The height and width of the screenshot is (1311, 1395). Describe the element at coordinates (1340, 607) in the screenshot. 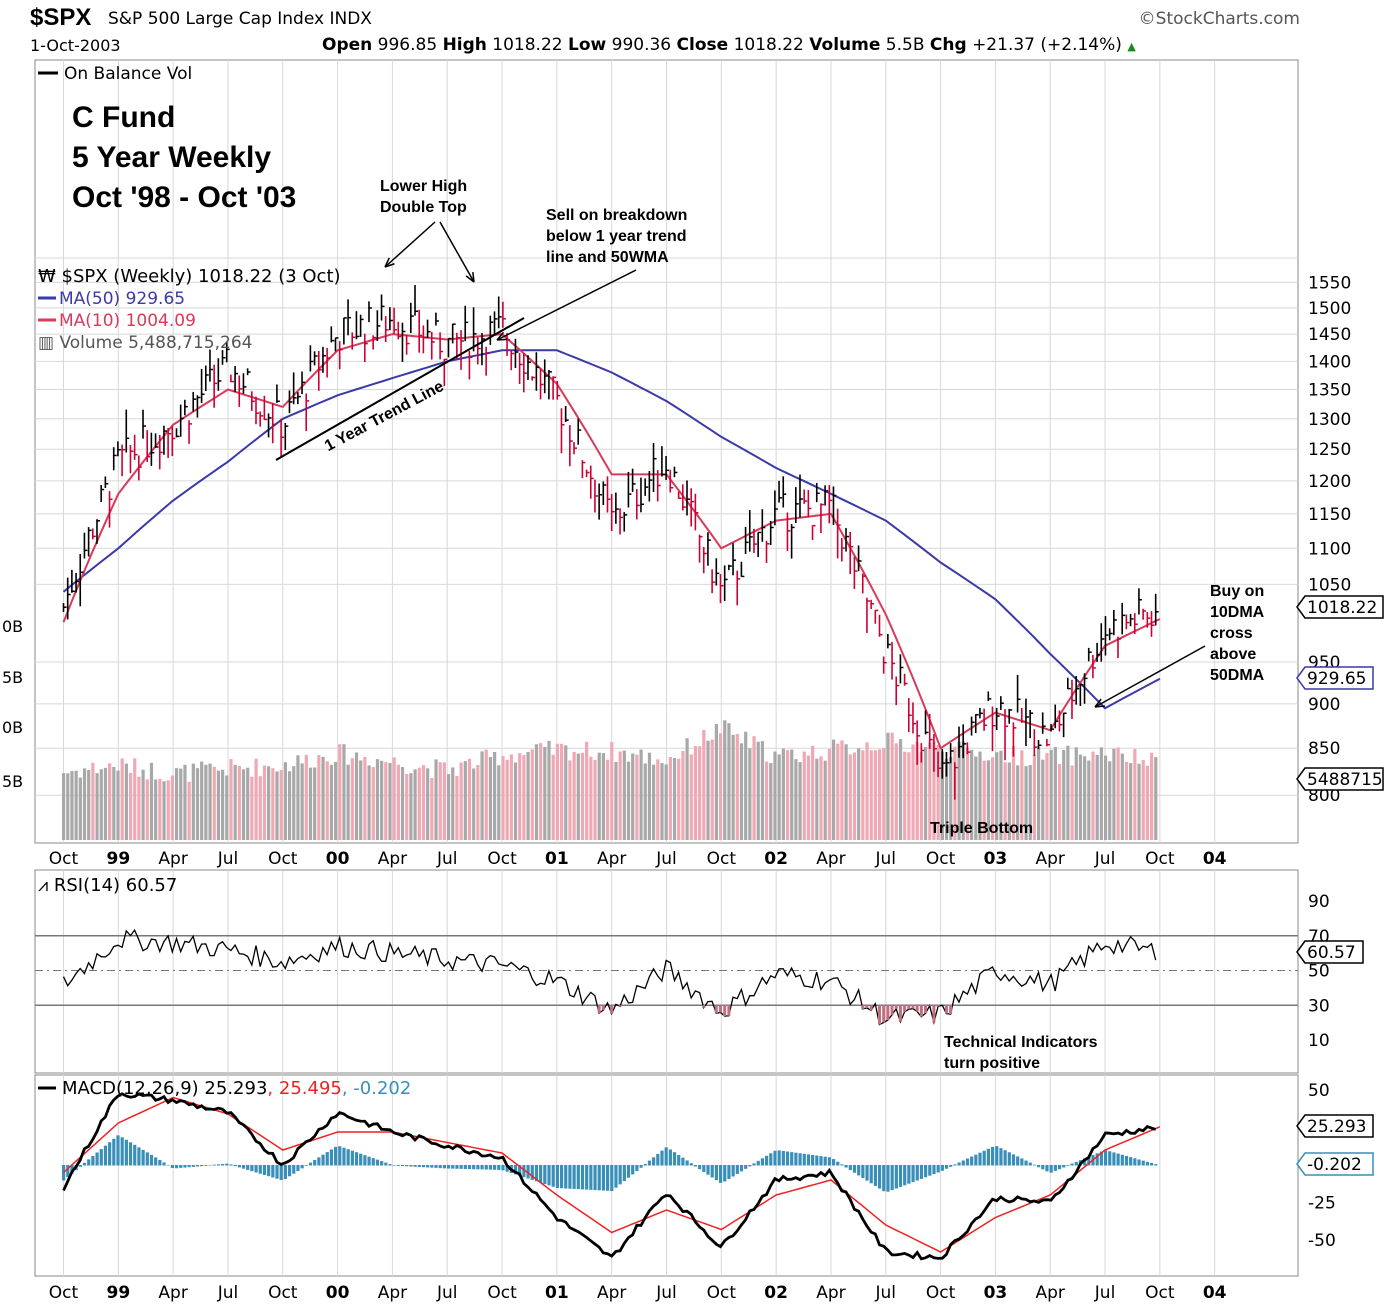

I see `close-tag-box` at that location.